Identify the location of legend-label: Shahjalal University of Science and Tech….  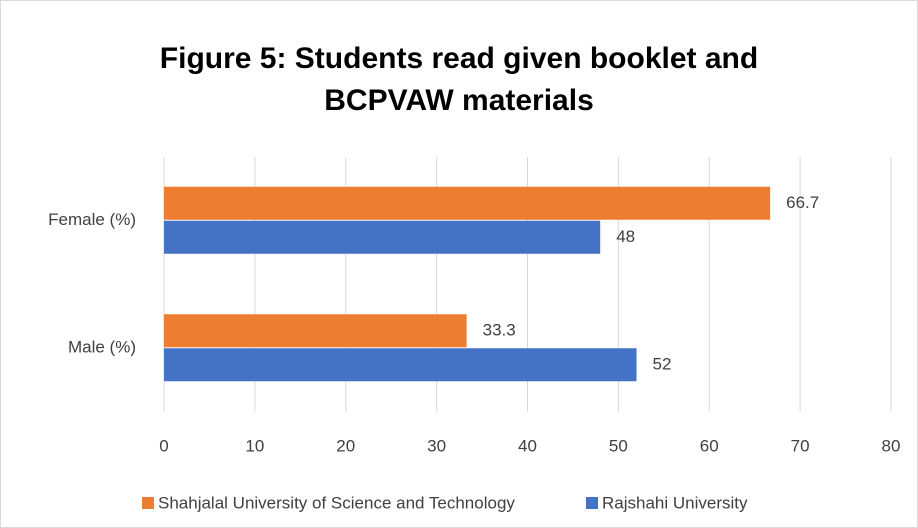
(336, 502).